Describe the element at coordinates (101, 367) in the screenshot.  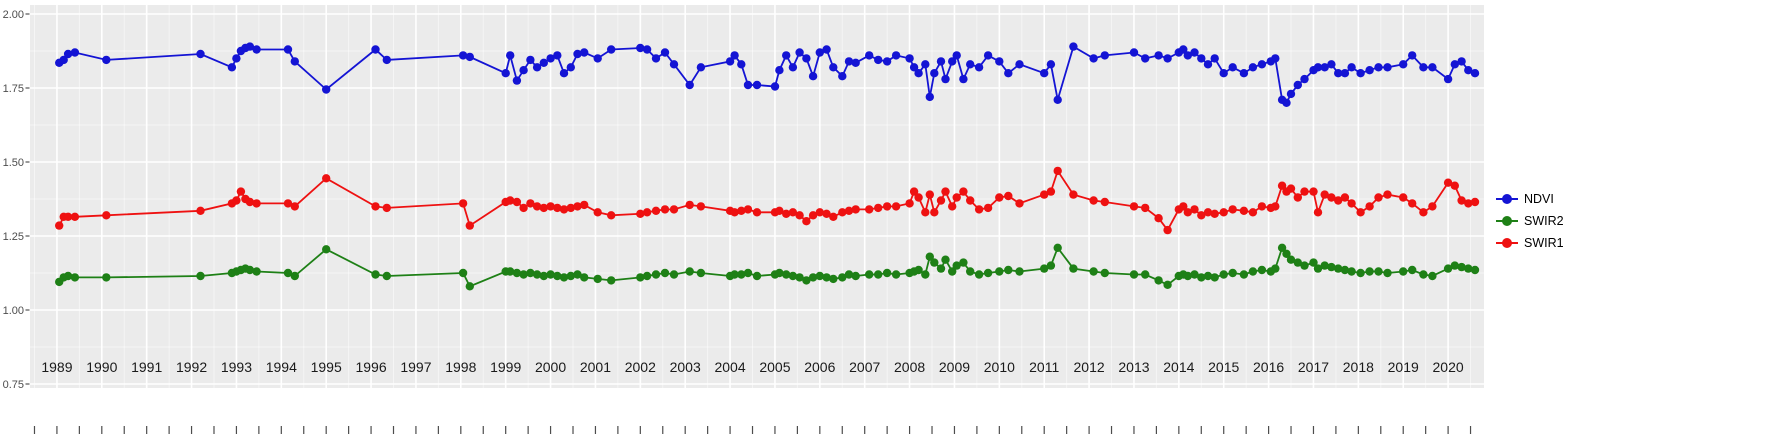
I see `x-tick-label: 1990` at that location.